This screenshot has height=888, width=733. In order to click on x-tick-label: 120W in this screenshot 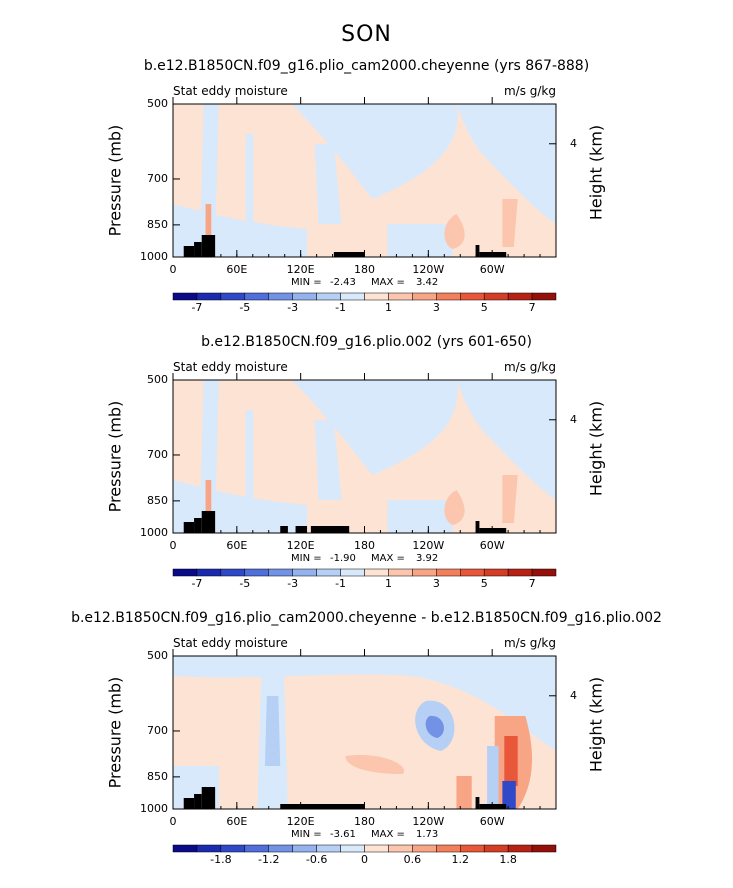, I will do `click(428, 269)`.